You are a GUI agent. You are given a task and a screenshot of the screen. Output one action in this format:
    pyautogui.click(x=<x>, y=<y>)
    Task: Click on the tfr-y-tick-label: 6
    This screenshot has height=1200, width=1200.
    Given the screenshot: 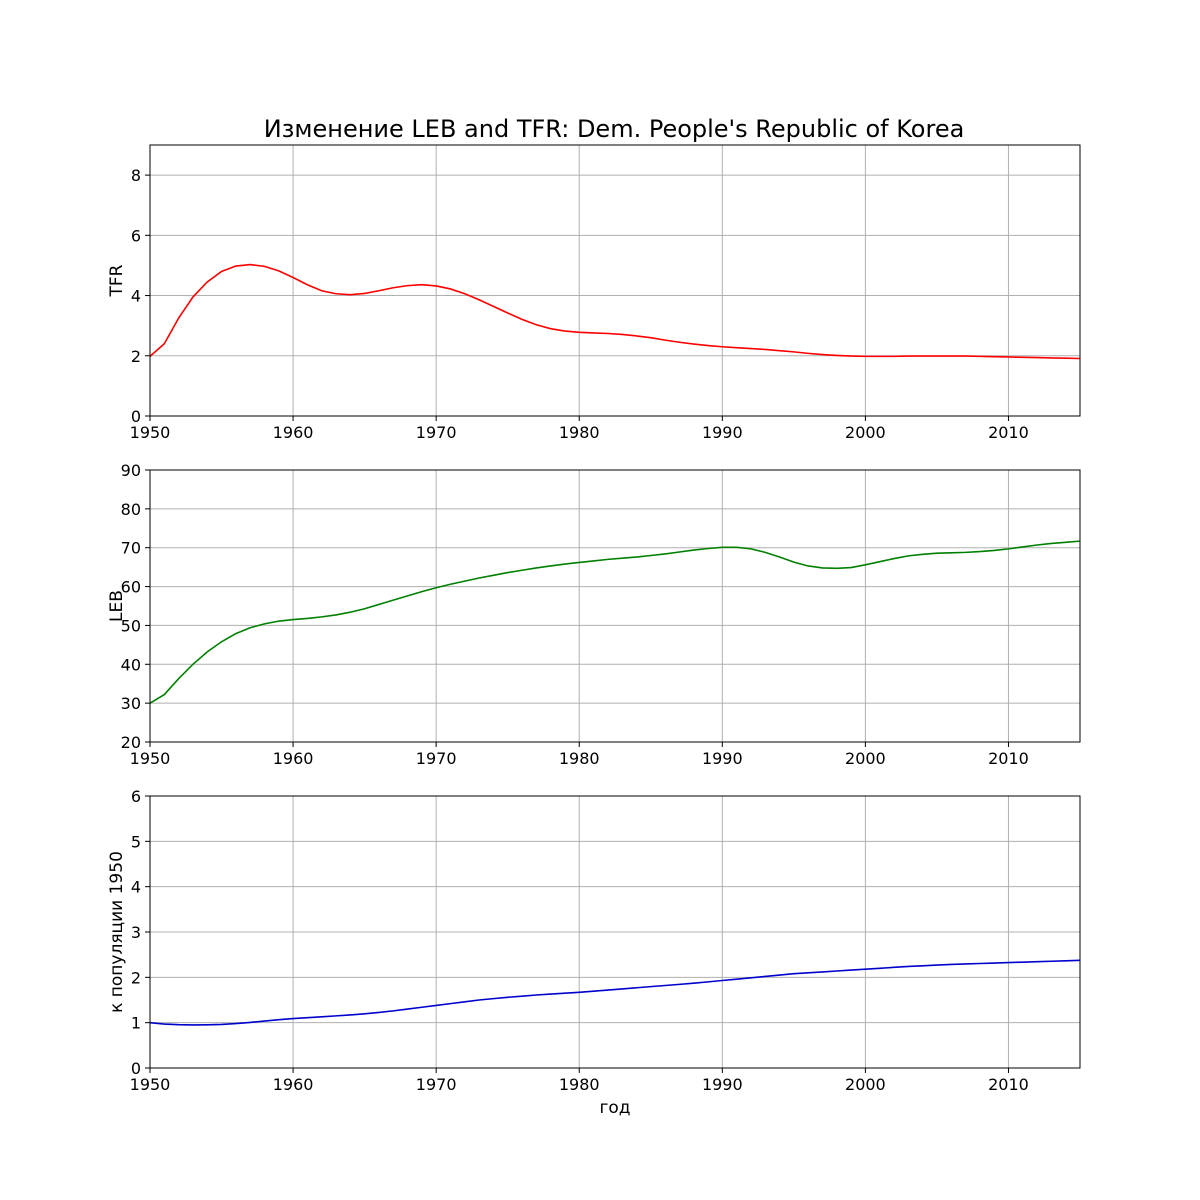 What is the action you would take?
    pyautogui.click(x=136, y=235)
    